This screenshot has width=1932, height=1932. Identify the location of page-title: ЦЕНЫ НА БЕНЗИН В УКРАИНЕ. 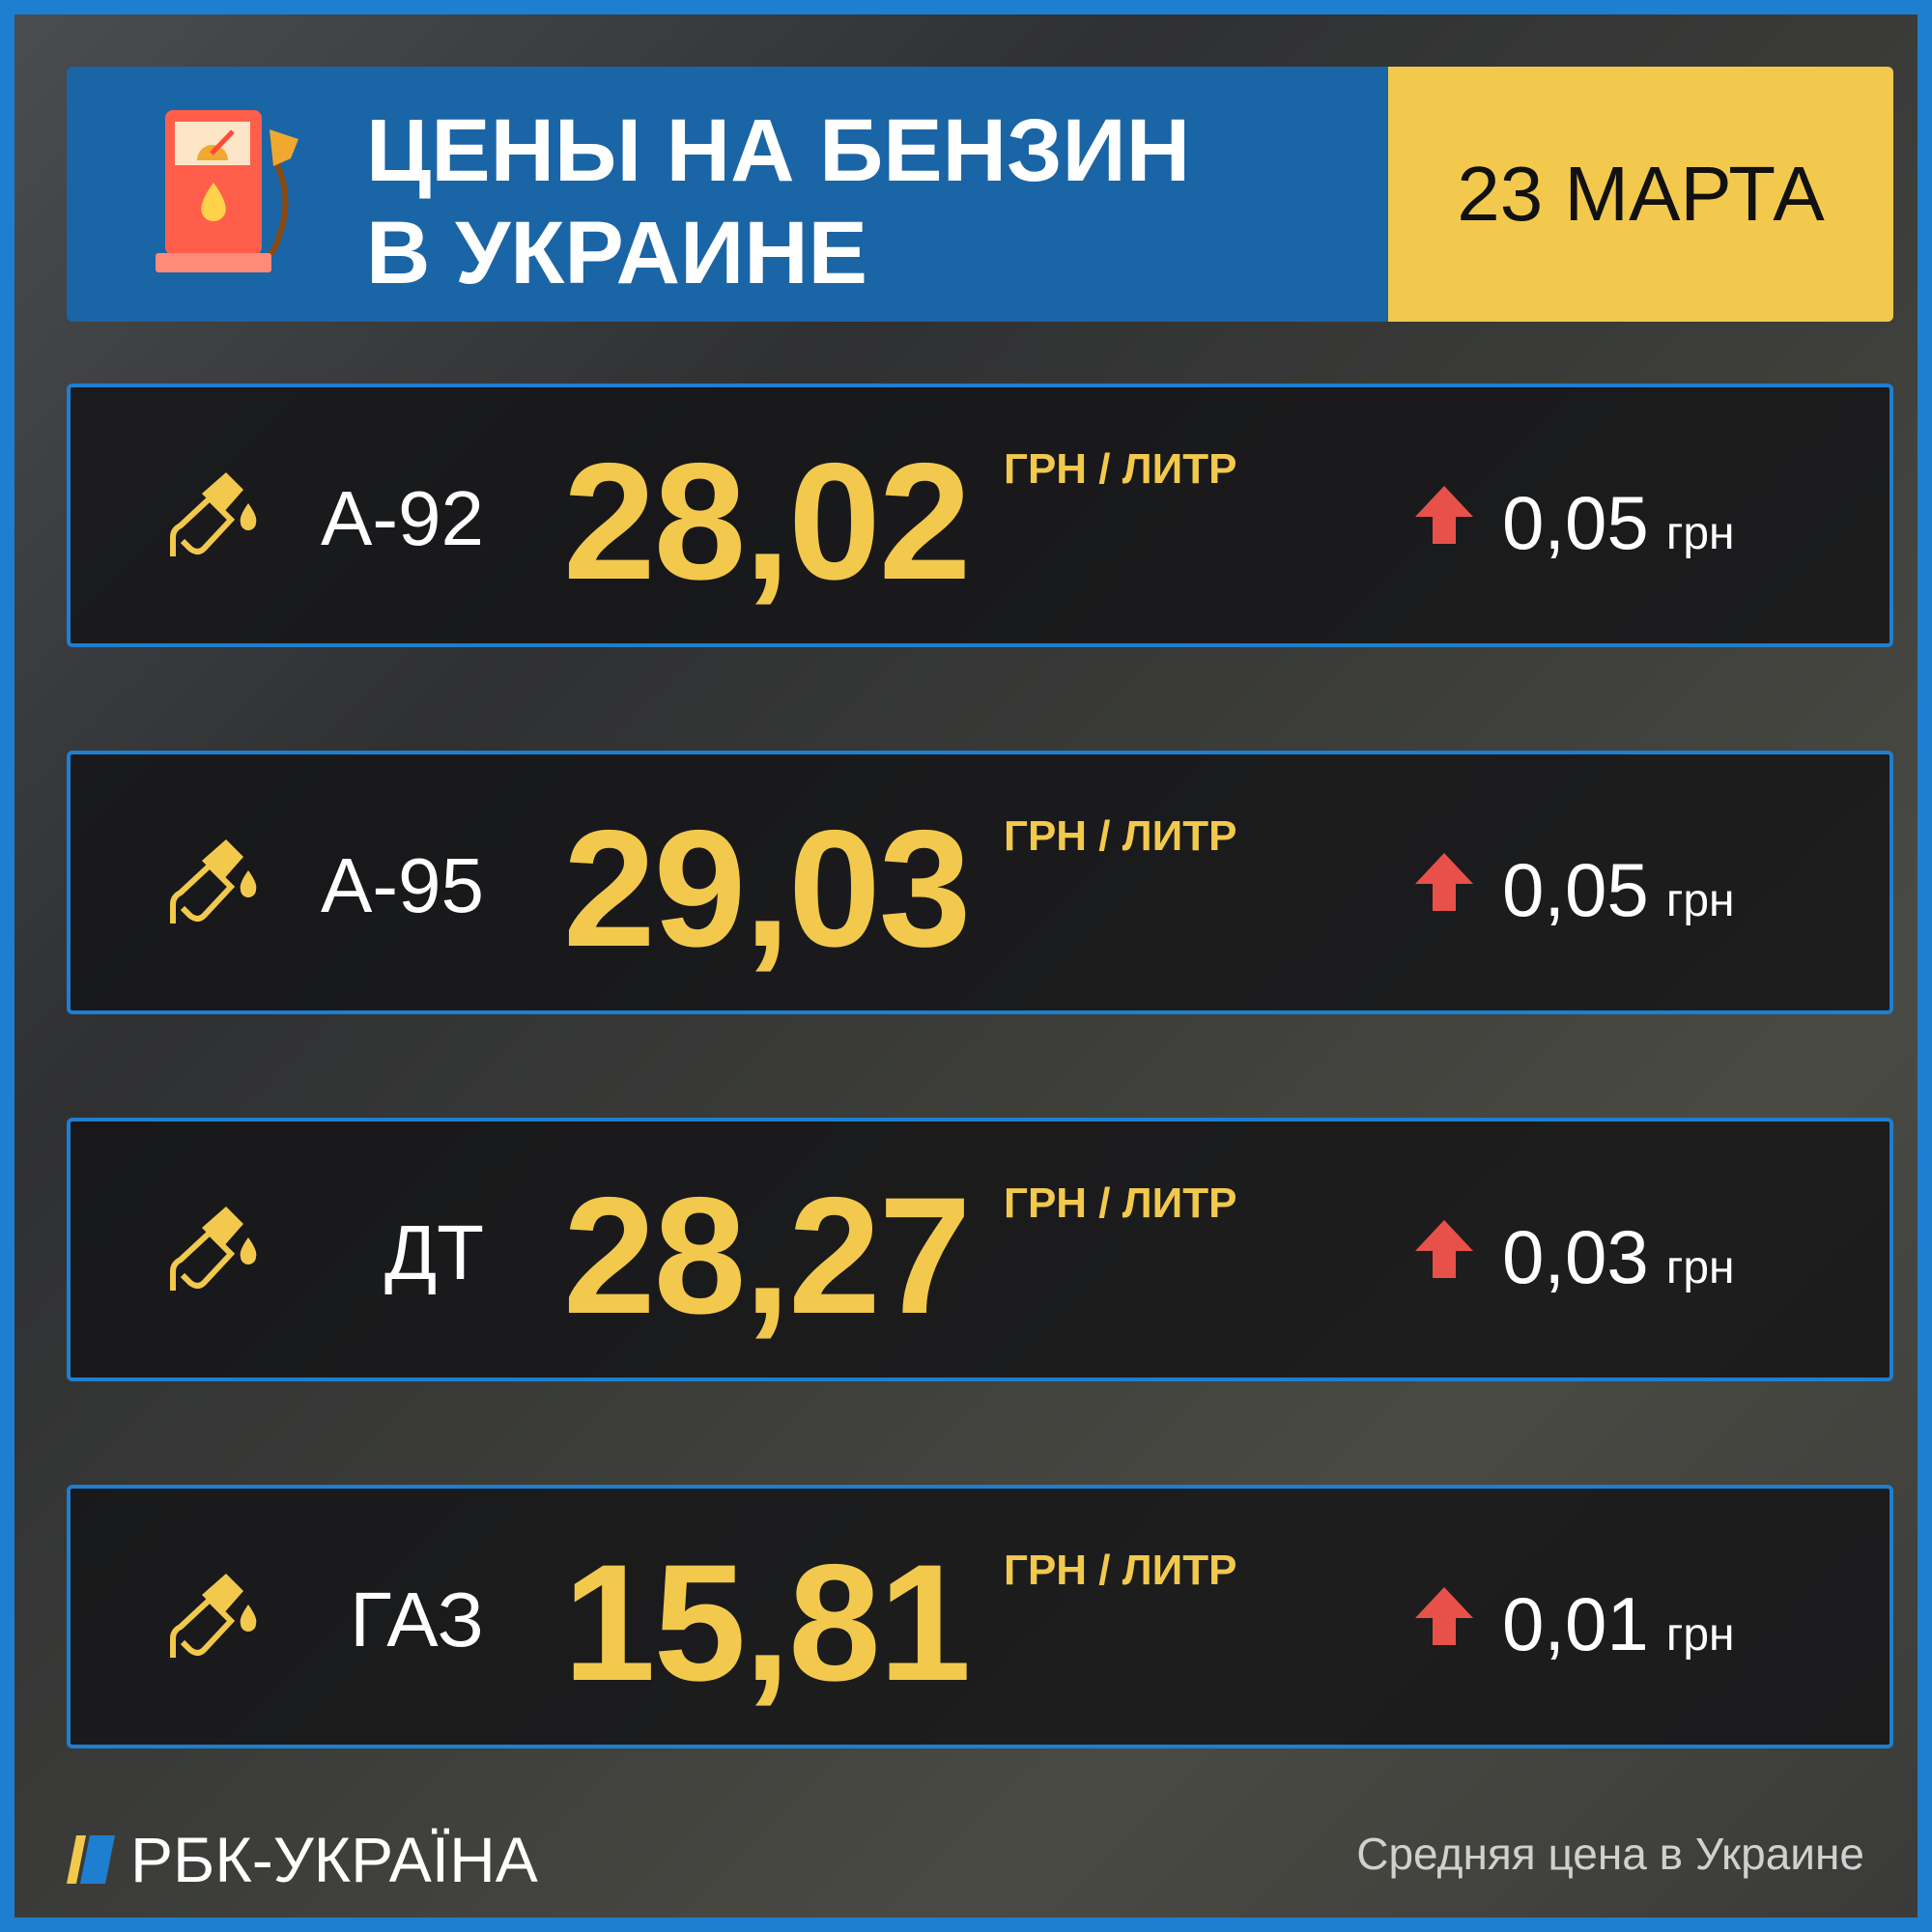
(778, 201).